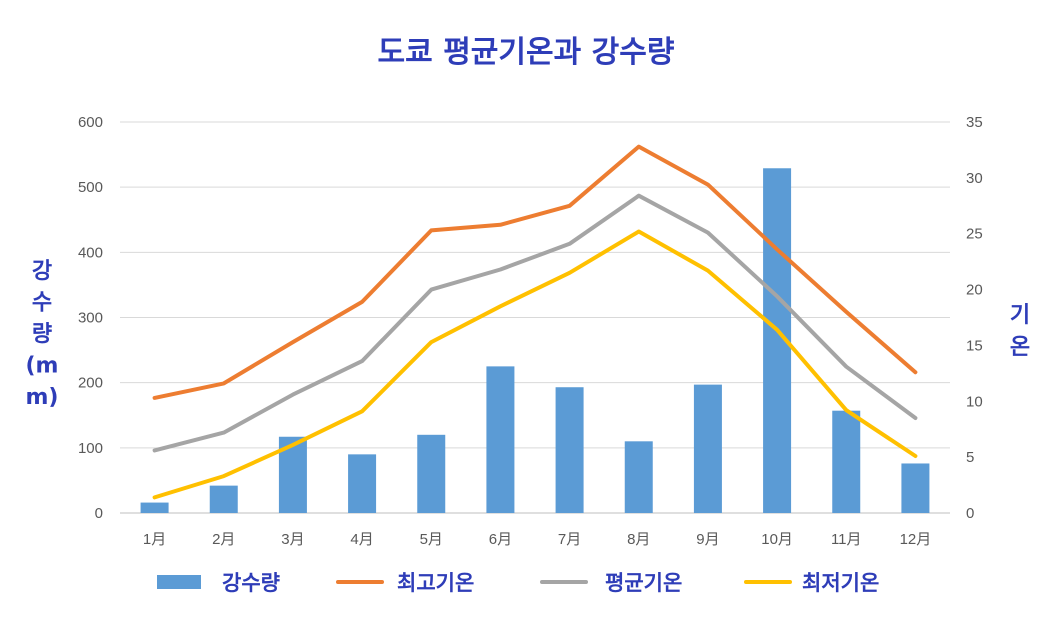  What do you see at coordinates (90, 383) in the screenshot?
I see `left-tick-label: 200` at bounding box center [90, 383].